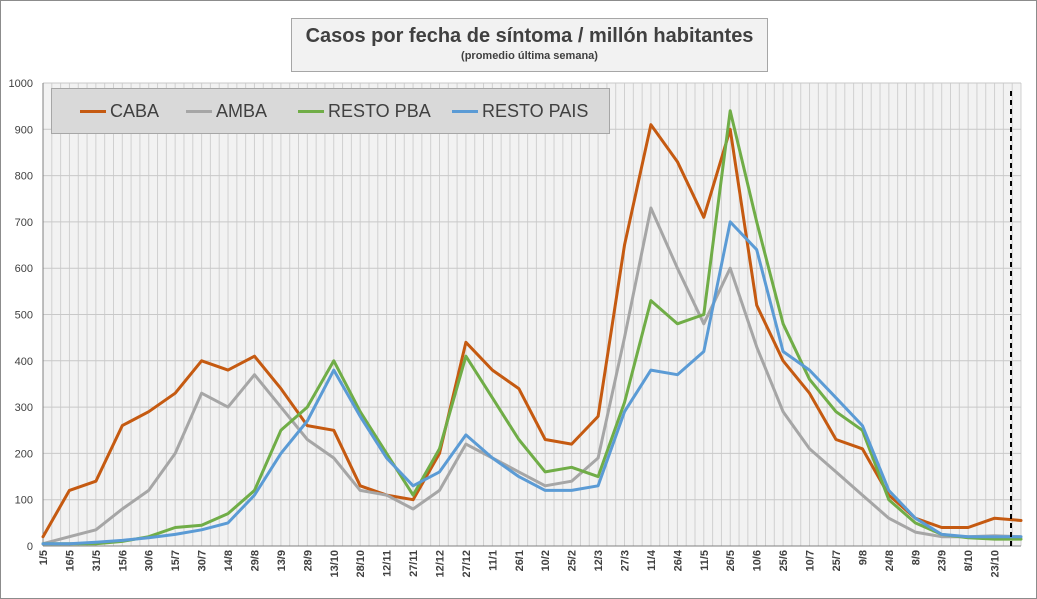 This screenshot has width=1037, height=599. Describe the element at coordinates (44, 557) in the screenshot. I see `x-tick-label: 1/5` at that location.